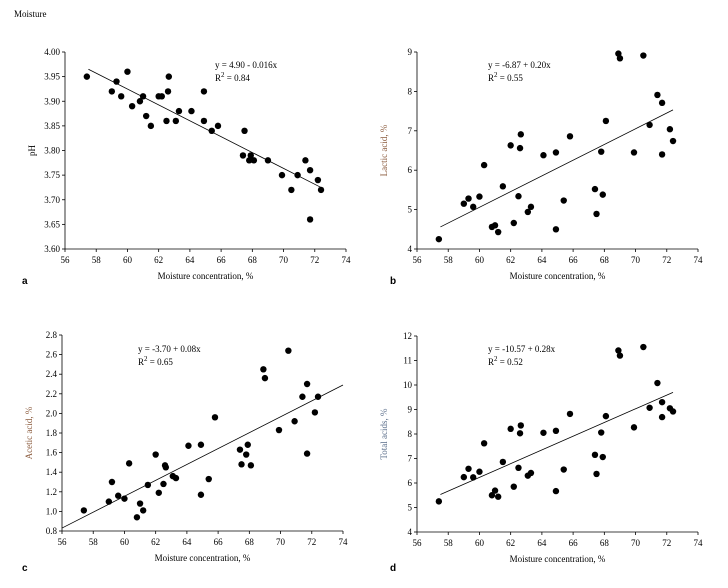 The height and width of the screenshot is (588, 728). What do you see at coordinates (169, 349) in the screenshot?
I see `regression-equation: y = -3.70 + 0.08x` at bounding box center [169, 349].